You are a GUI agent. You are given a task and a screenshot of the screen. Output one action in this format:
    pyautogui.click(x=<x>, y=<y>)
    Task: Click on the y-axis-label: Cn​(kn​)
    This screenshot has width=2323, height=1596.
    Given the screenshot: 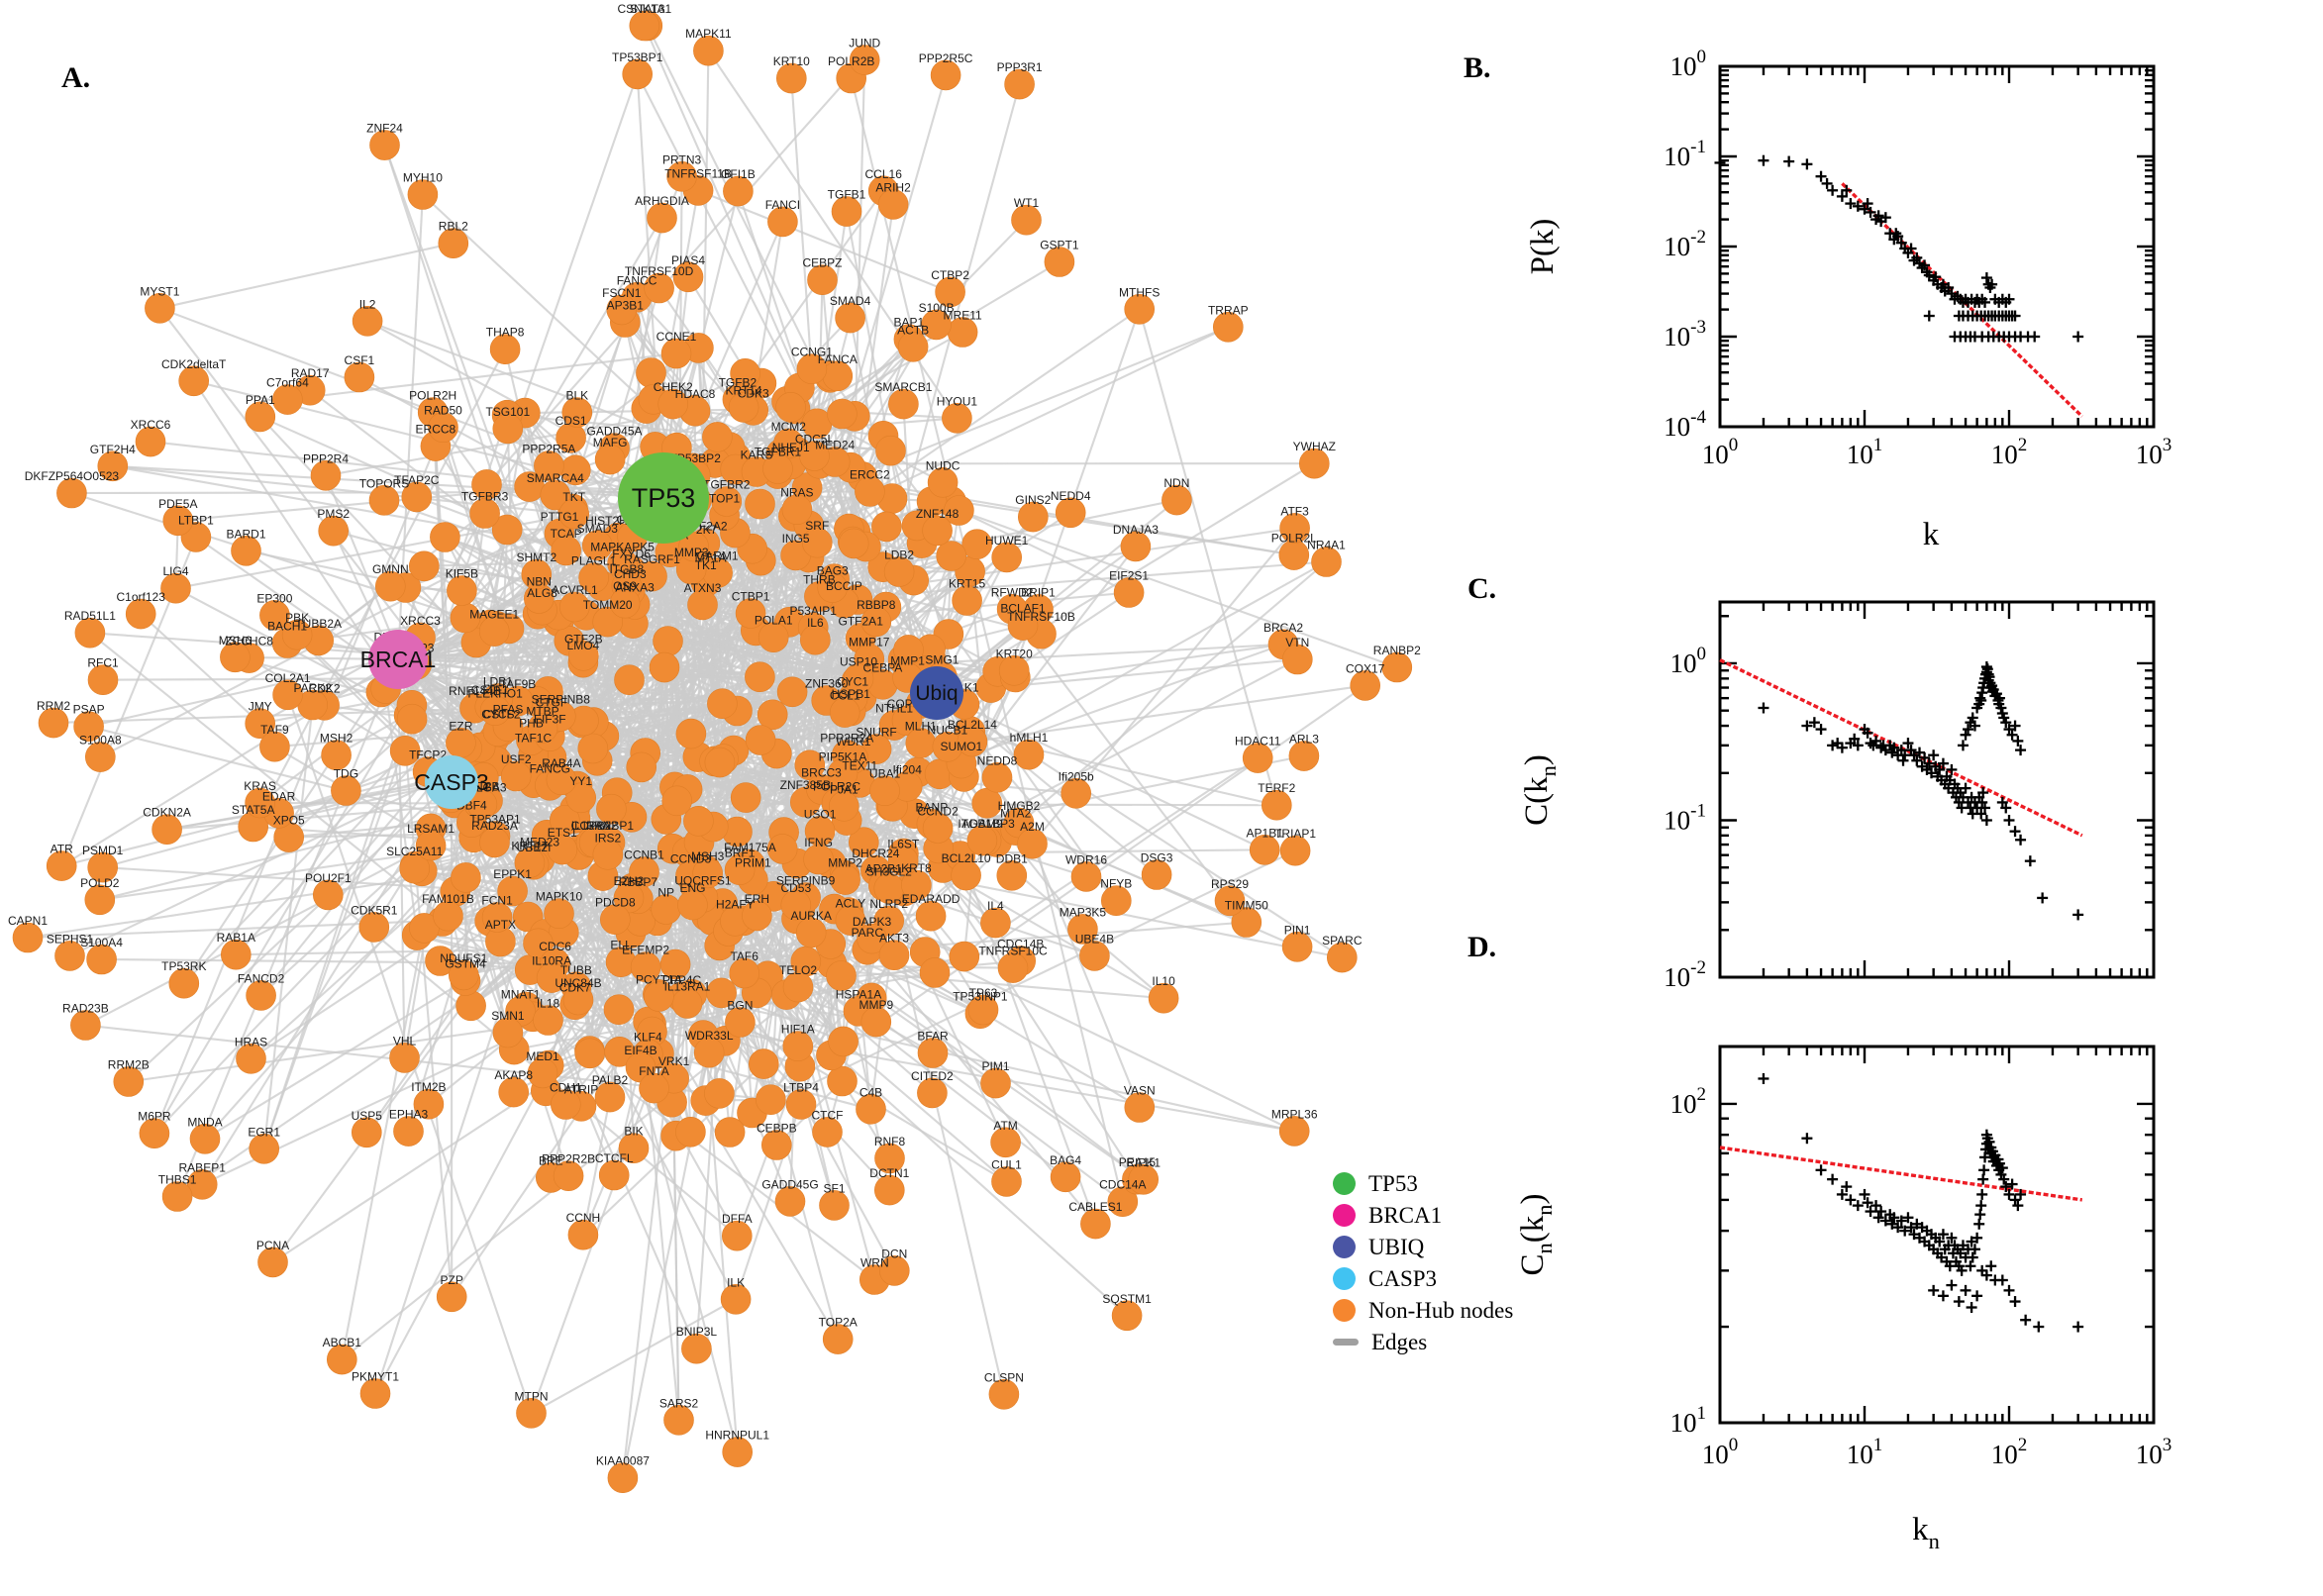 What is the action you would take?
    pyautogui.click(x=1536, y=1235)
    